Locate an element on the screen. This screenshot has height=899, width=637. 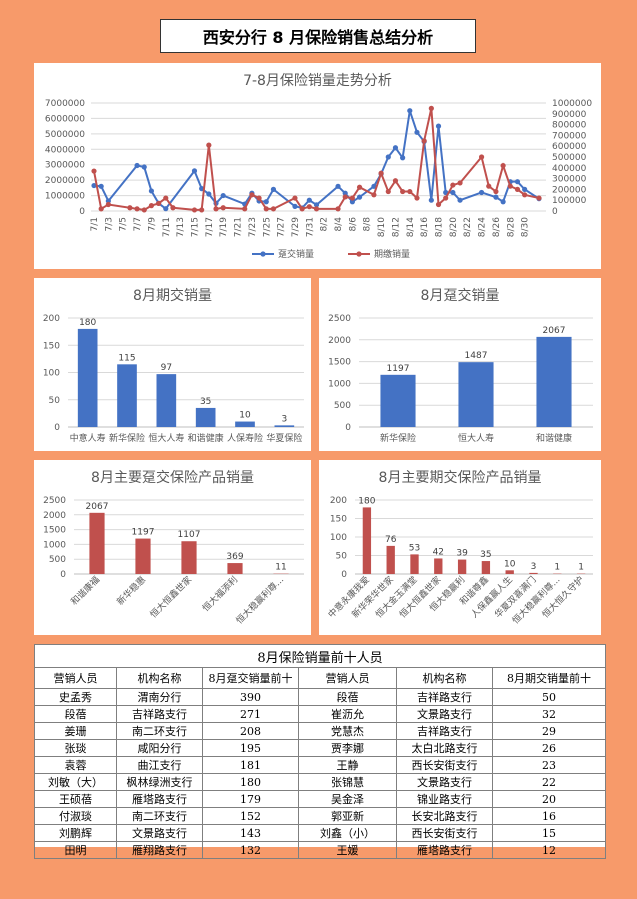
y-right-tick-label: 200000 is located at coordinates (569, 190).